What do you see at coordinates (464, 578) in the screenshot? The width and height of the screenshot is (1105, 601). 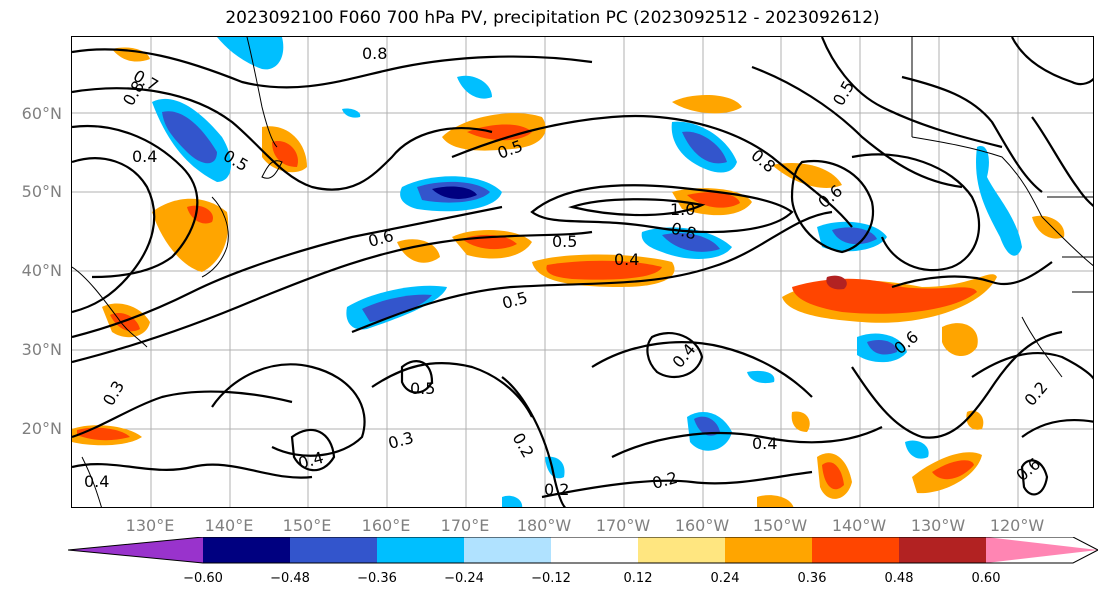 I see `colorbar-tick-label: −0.24` at bounding box center [464, 578].